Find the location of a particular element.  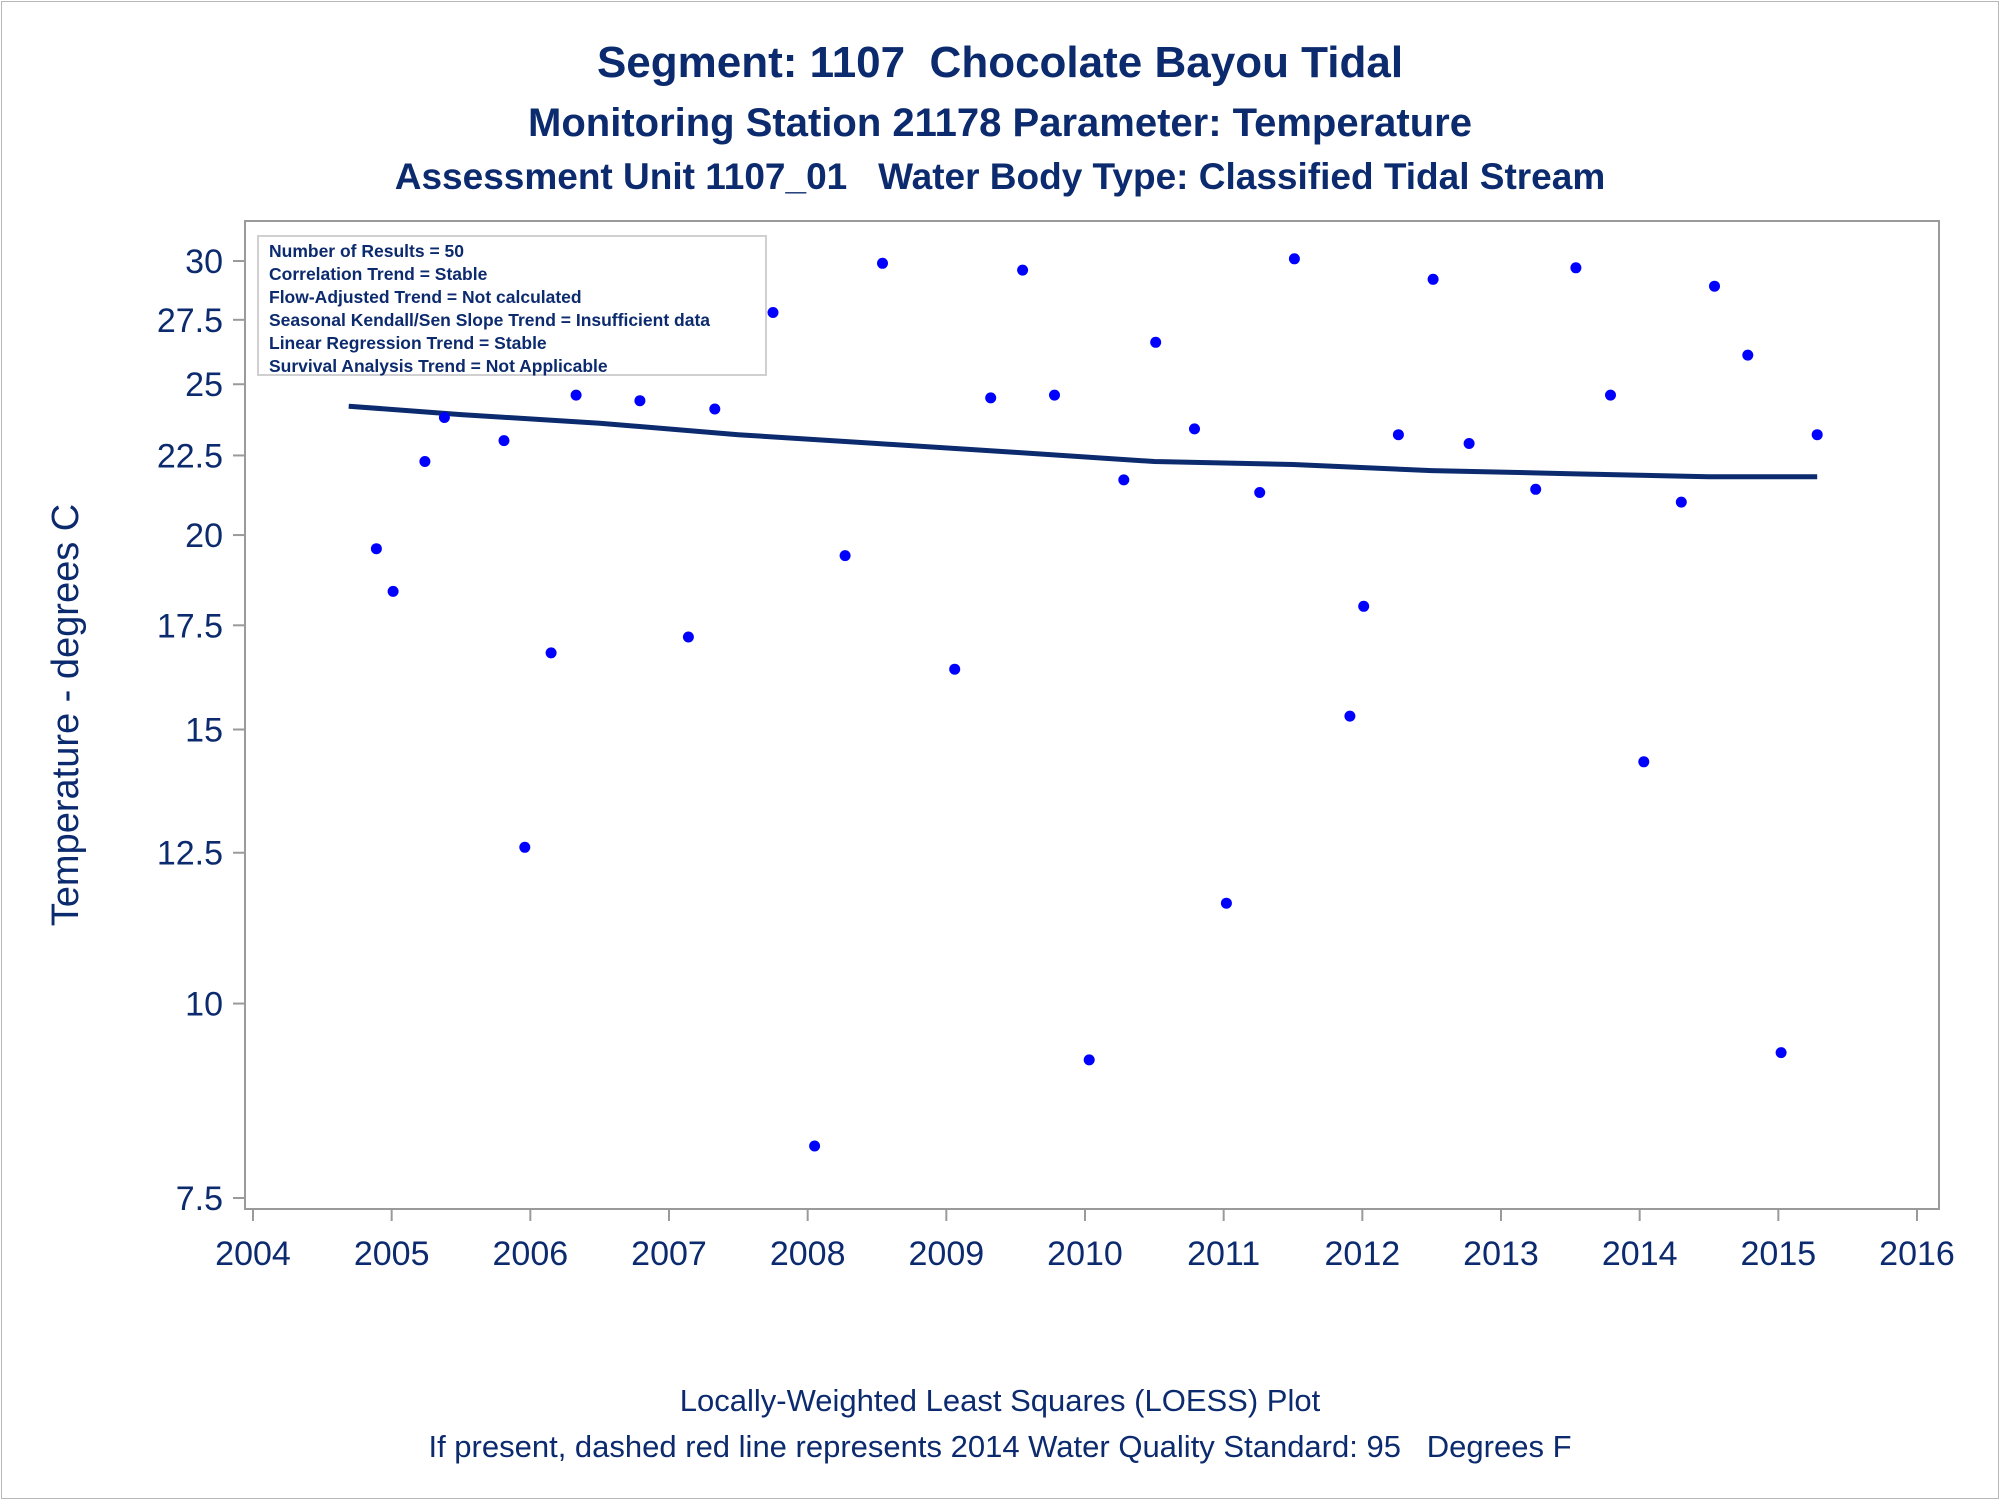

x-tick-label-2015: 2015 is located at coordinates (1779, 1254).